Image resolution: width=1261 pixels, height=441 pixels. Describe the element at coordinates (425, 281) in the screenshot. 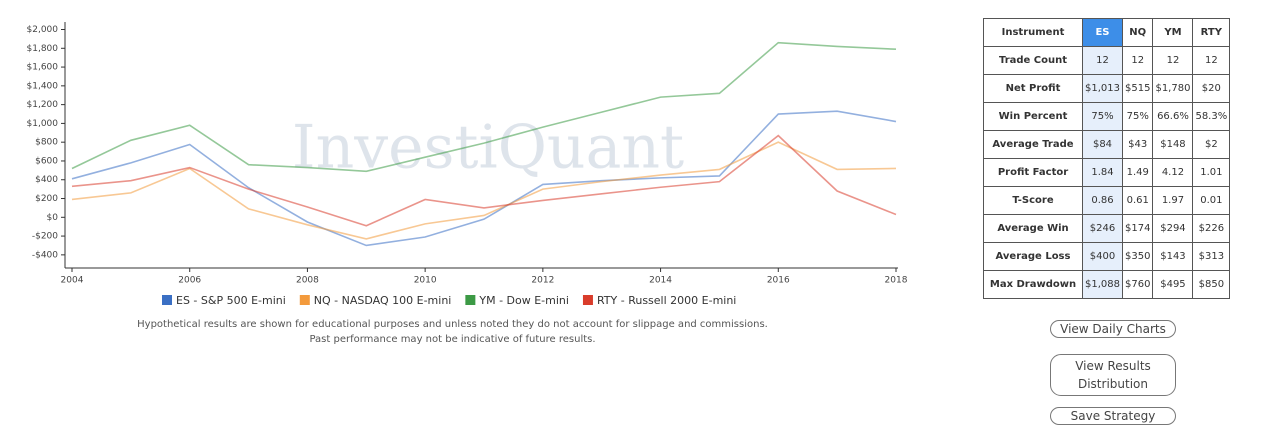

I see `x-tick-label: 2010` at that location.